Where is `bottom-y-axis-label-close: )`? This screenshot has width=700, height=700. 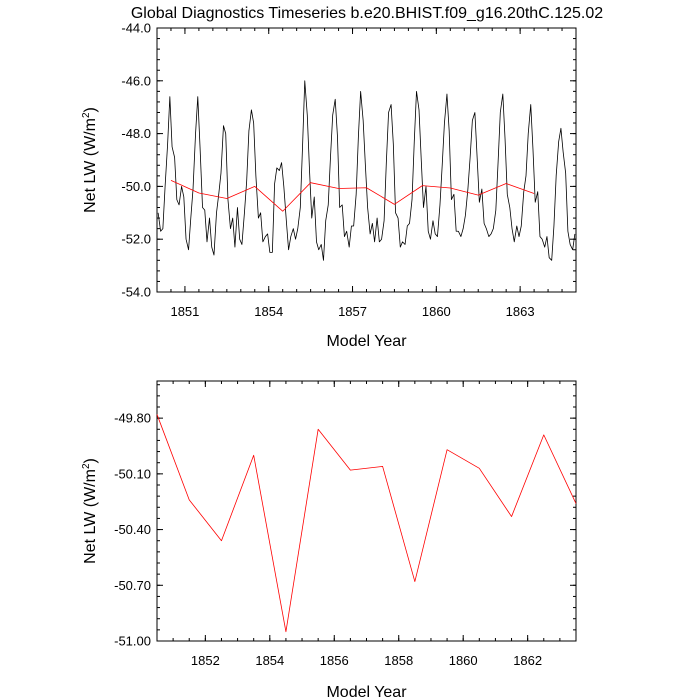
bottom-y-axis-label-close: ) is located at coordinates (90, 460).